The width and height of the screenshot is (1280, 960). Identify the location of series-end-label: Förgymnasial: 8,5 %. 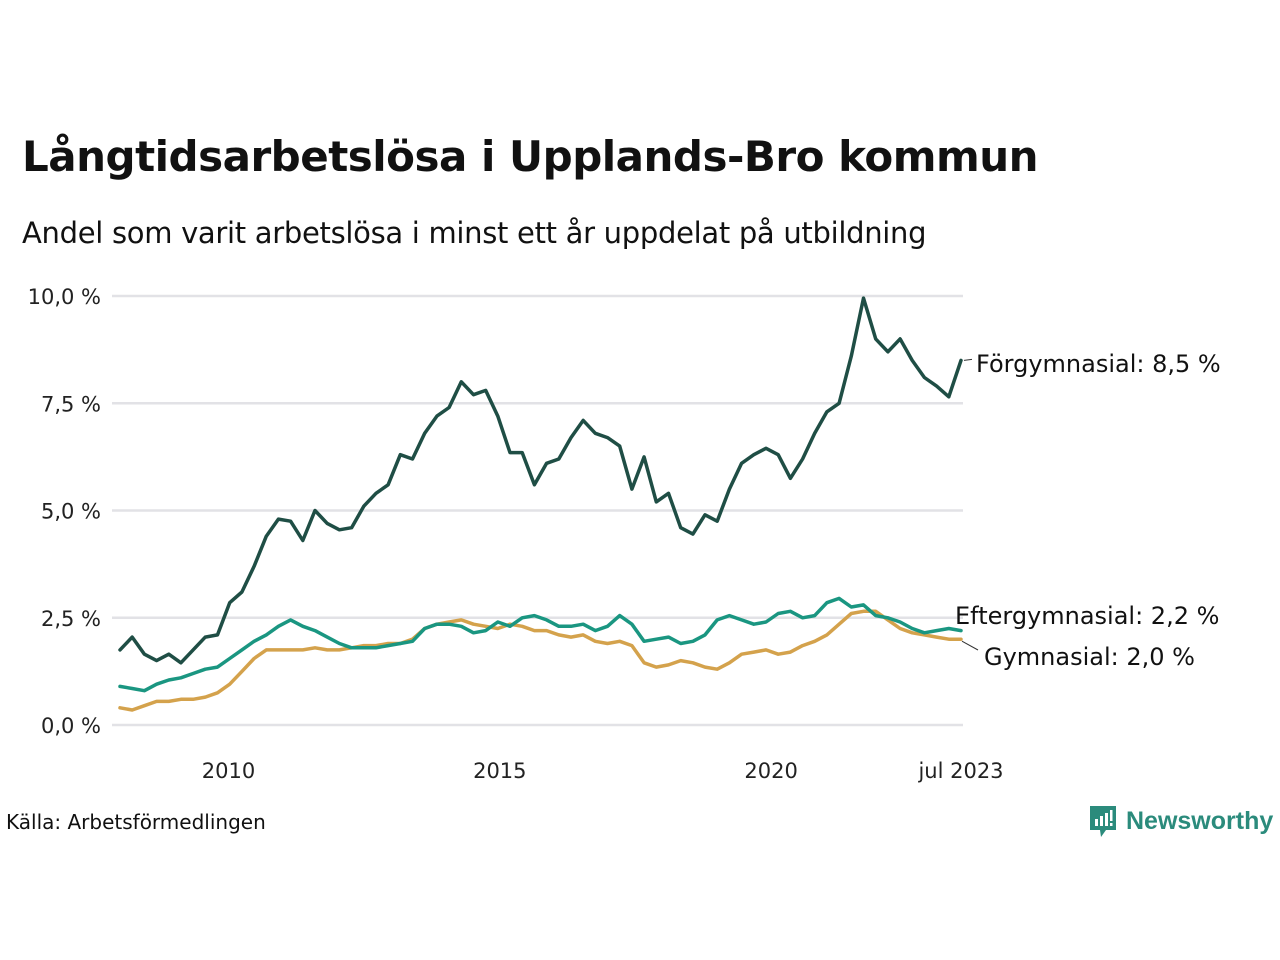
(1098, 364).